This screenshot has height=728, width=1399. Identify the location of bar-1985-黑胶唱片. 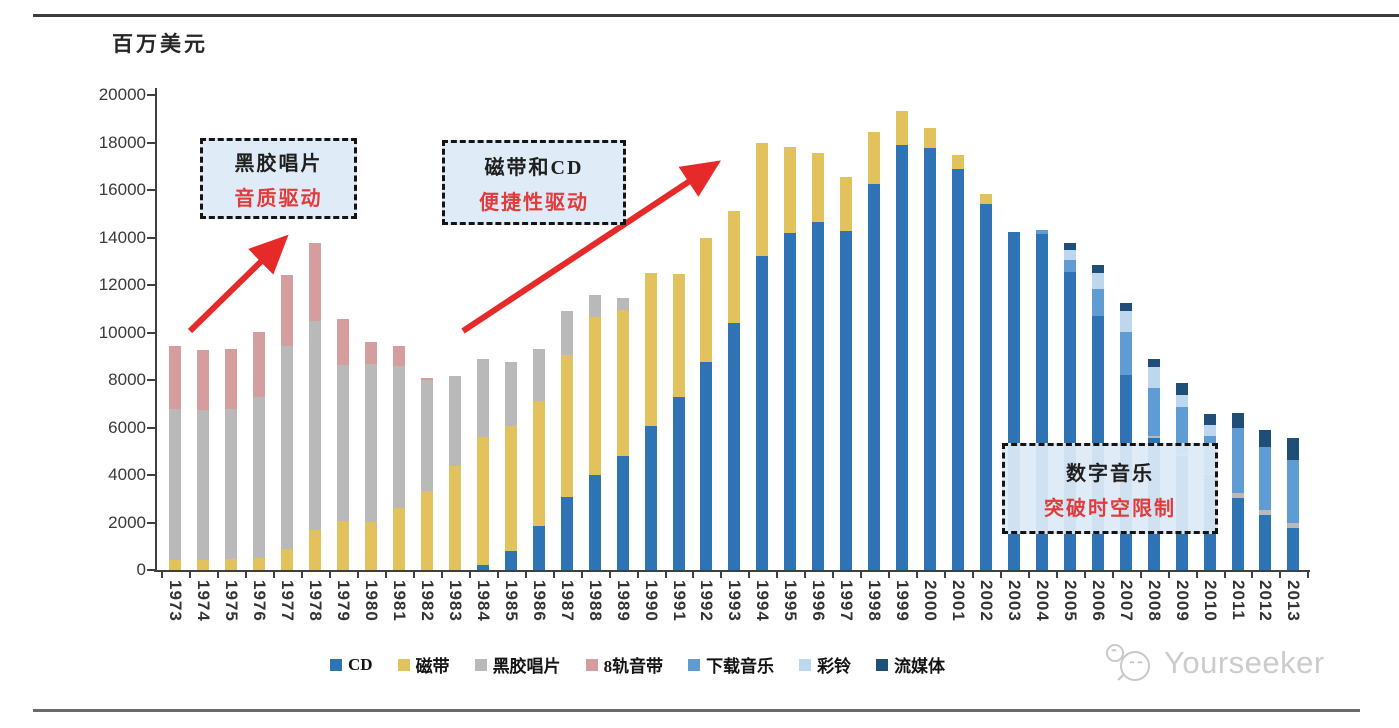
(510, 393).